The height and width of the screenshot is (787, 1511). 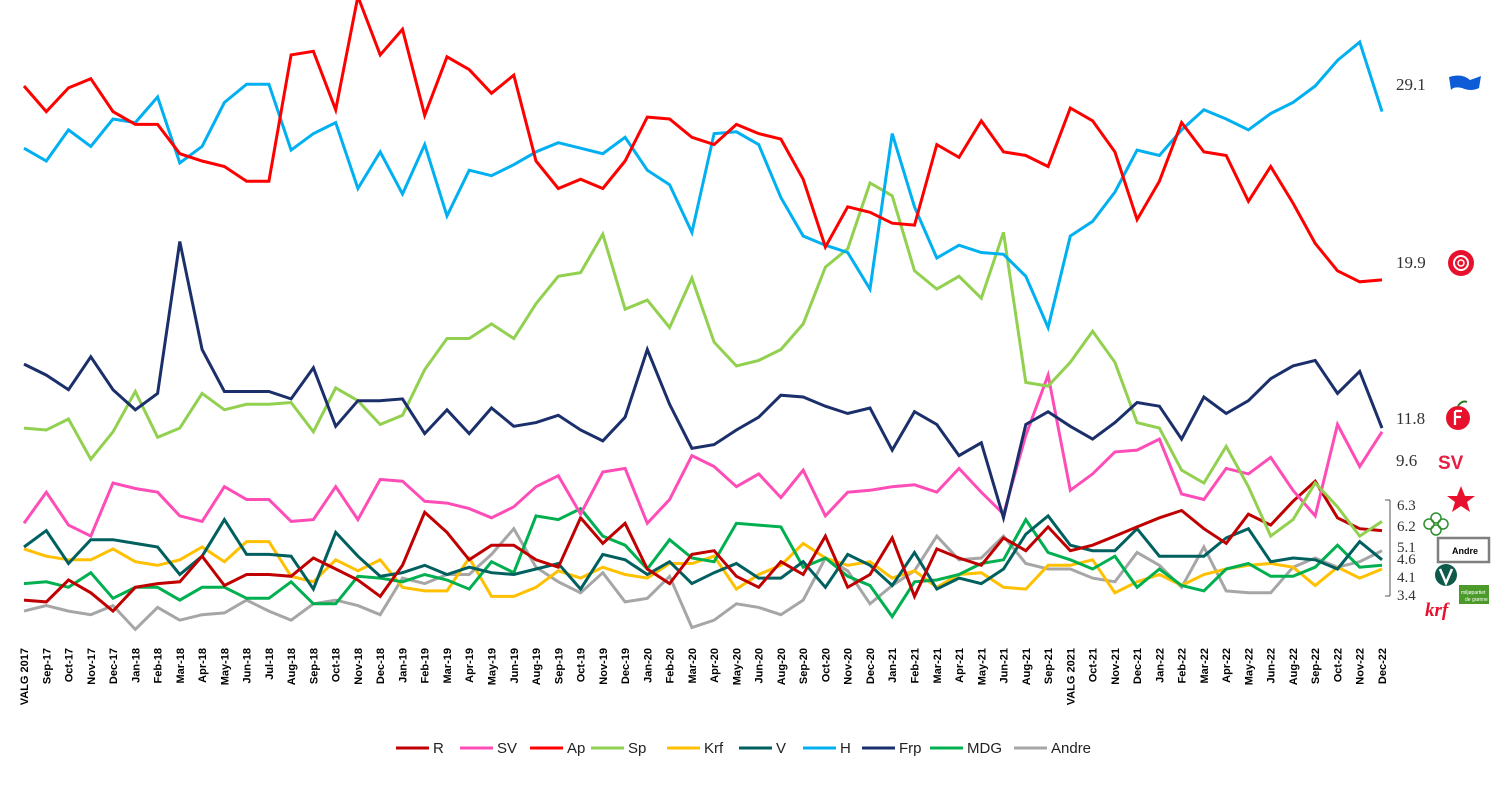 What do you see at coordinates (618, 748) in the screenshot?
I see `legend-item-sp: Sp` at bounding box center [618, 748].